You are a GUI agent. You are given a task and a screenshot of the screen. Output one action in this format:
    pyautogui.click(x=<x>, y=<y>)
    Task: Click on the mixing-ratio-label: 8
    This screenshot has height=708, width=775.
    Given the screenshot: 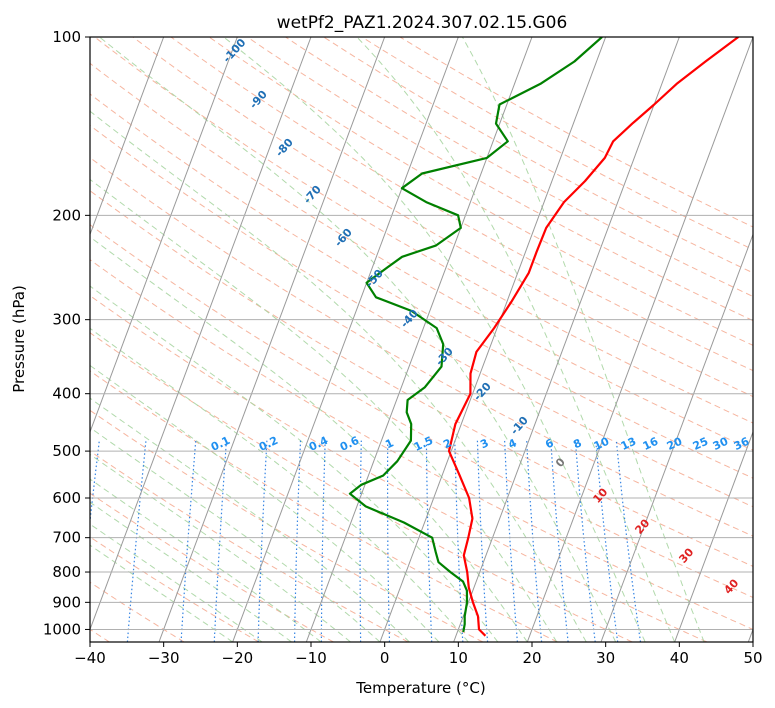 What is the action you would take?
    pyautogui.click(x=577, y=443)
    